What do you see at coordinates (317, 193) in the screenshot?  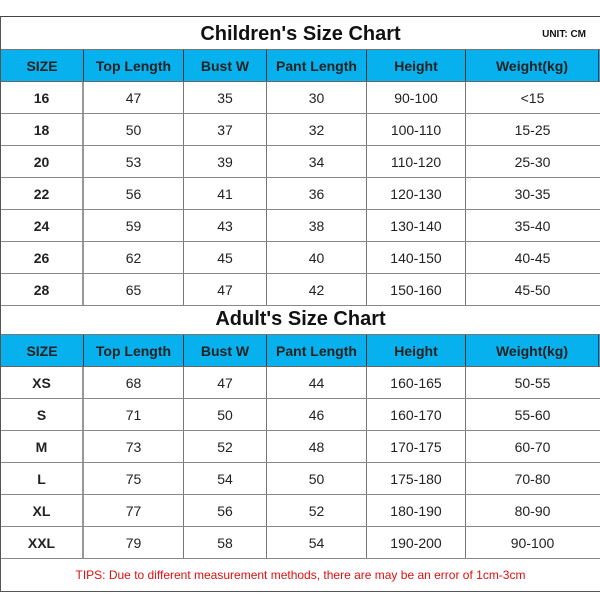 I see `cell-pant-length: 36` at bounding box center [317, 193].